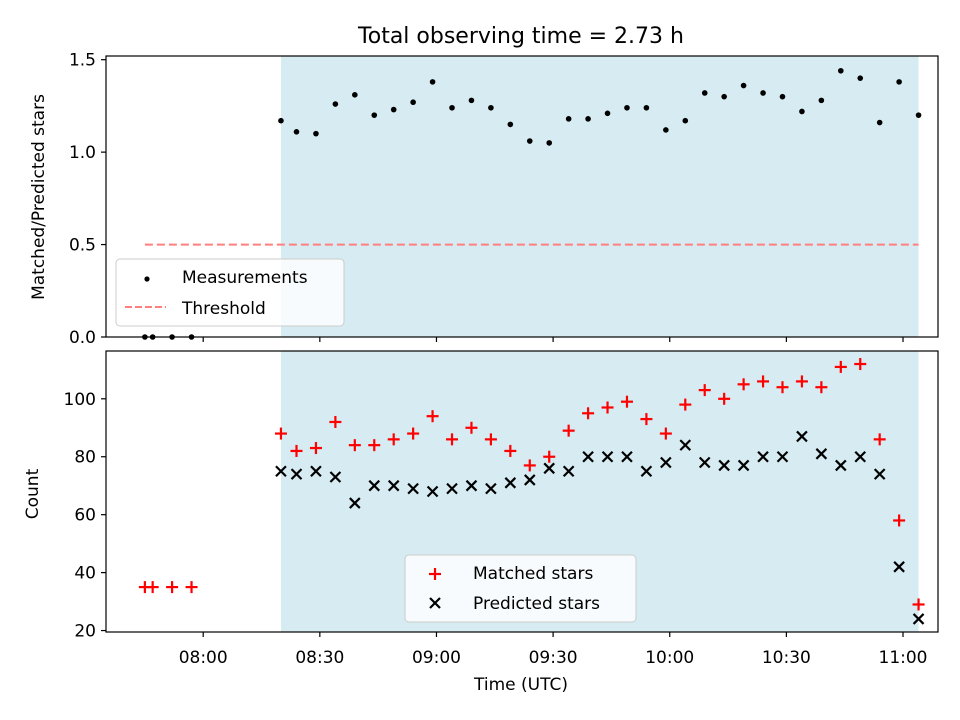 Image resolution: width=960 pixels, height=720 pixels. I want to click on ratio-legend: Measurements Threshold, so click(230, 292).